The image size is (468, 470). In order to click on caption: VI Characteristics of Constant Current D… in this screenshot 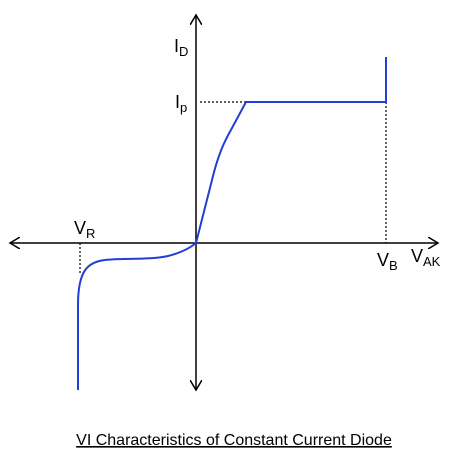, I will do `click(234, 440)`.